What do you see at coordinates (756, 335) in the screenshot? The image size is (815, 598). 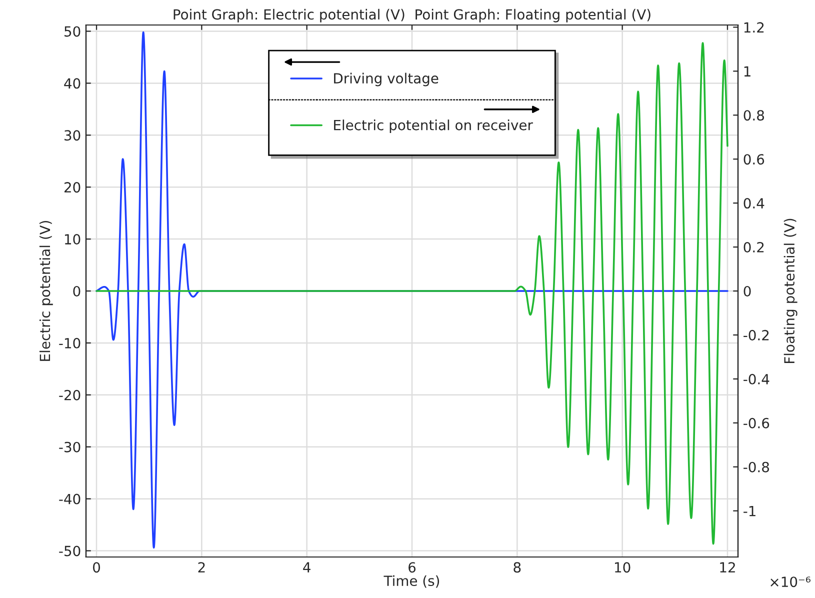 I see `y2-tick-label: -0.2` at bounding box center [756, 335].